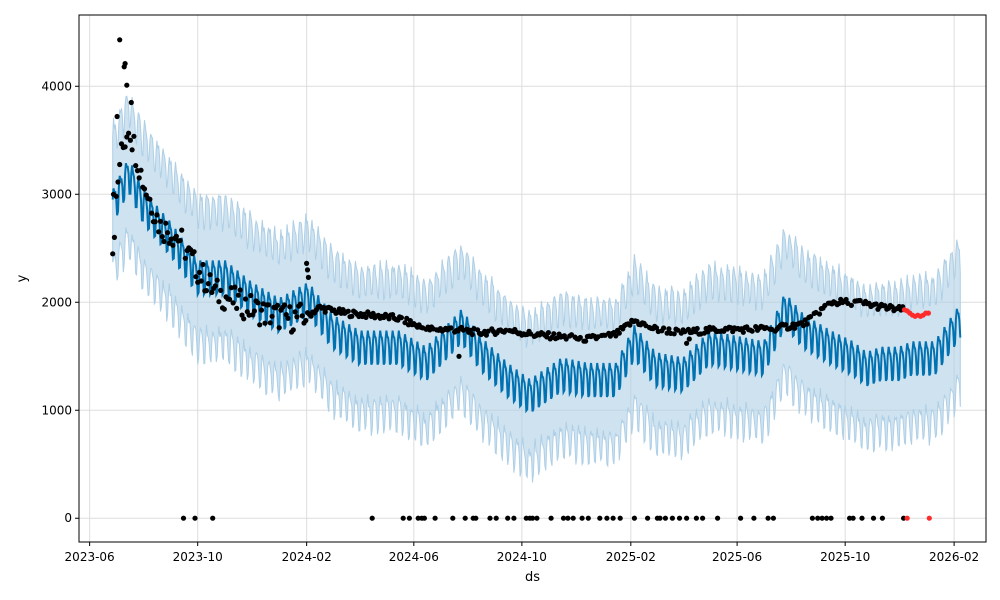 This screenshot has height=600, width=1000. What do you see at coordinates (532, 577) in the screenshot?
I see `x-axis-label: ds` at bounding box center [532, 577].